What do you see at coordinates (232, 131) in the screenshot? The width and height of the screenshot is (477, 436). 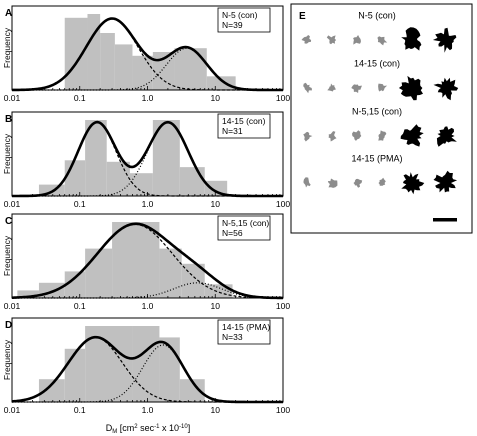 I see `legend-entry: N=31` at bounding box center [232, 131].